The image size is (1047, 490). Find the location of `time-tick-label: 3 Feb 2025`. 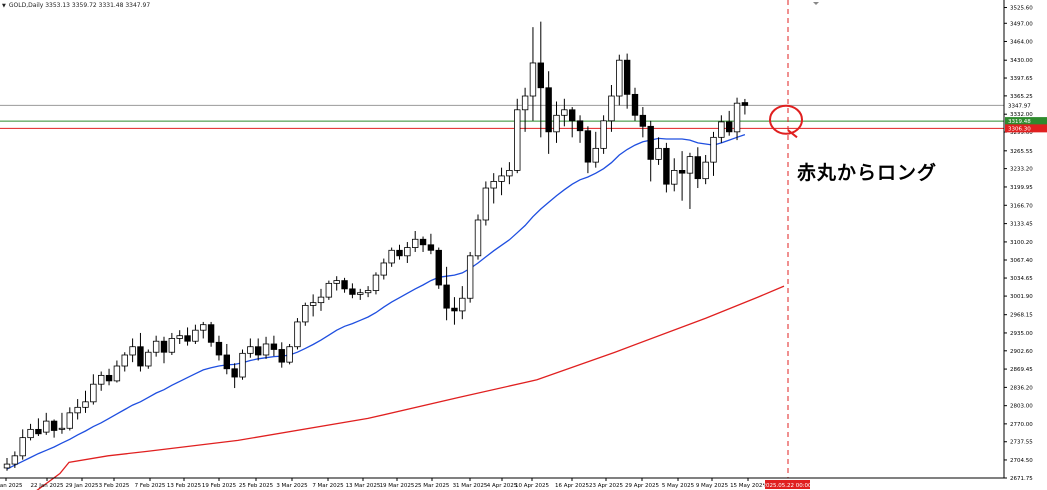

time-tick-label: 3 Feb 2025 is located at coordinates (114, 486).